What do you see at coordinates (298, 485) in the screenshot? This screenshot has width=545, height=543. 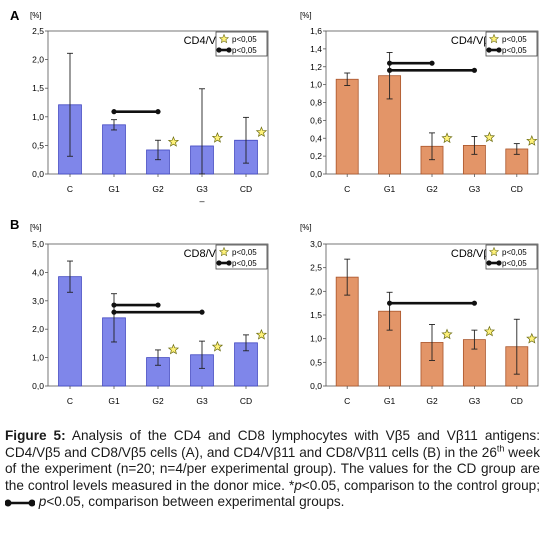 I see `caption-p-symbol: p` at bounding box center [298, 485].